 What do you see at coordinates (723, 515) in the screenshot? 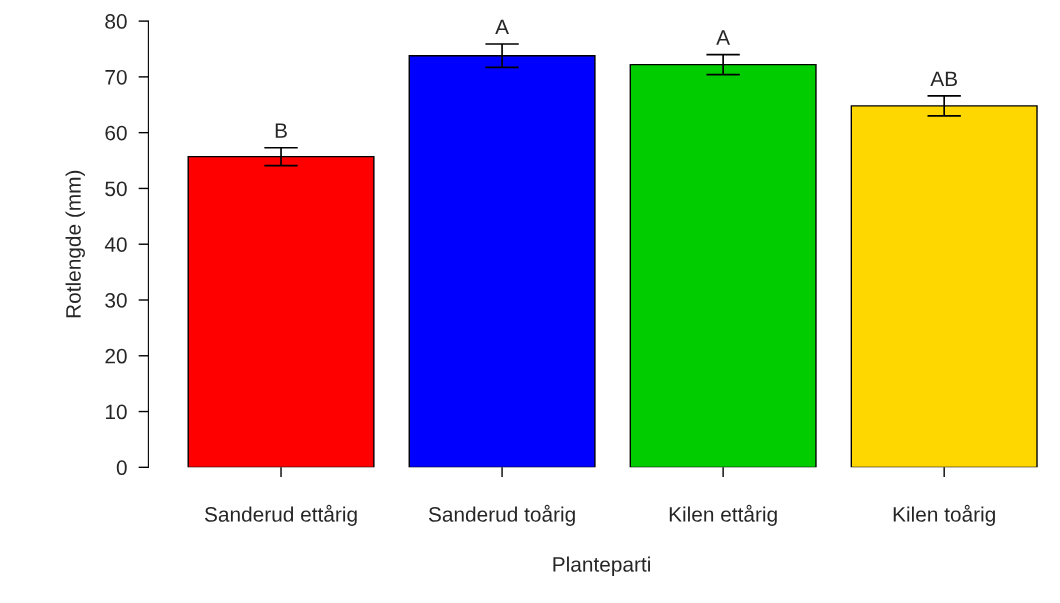
I see `x-tick-label: Kilen ettårig` at bounding box center [723, 515].